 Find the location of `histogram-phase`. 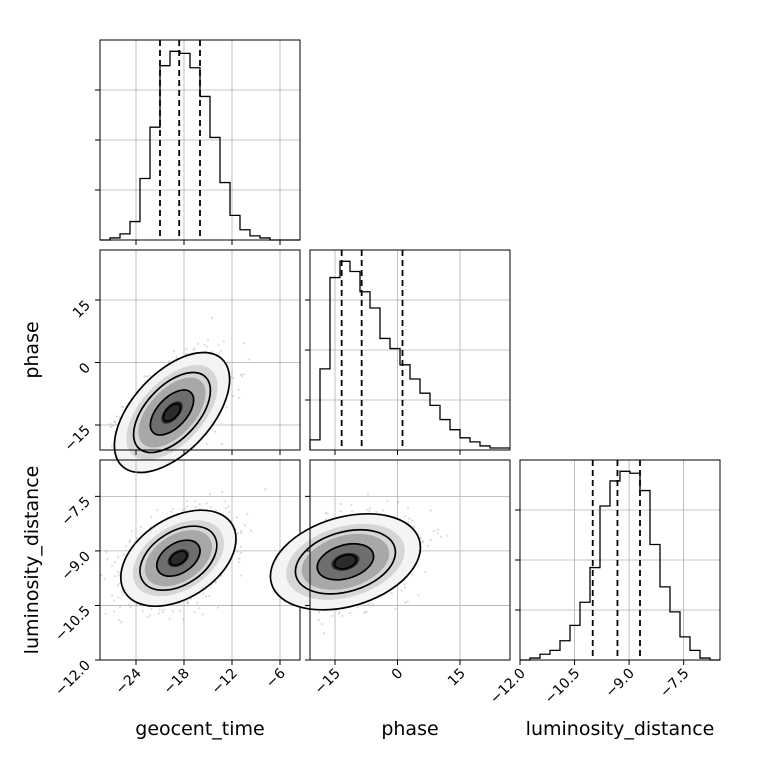

histogram-phase is located at coordinates (409, 355).